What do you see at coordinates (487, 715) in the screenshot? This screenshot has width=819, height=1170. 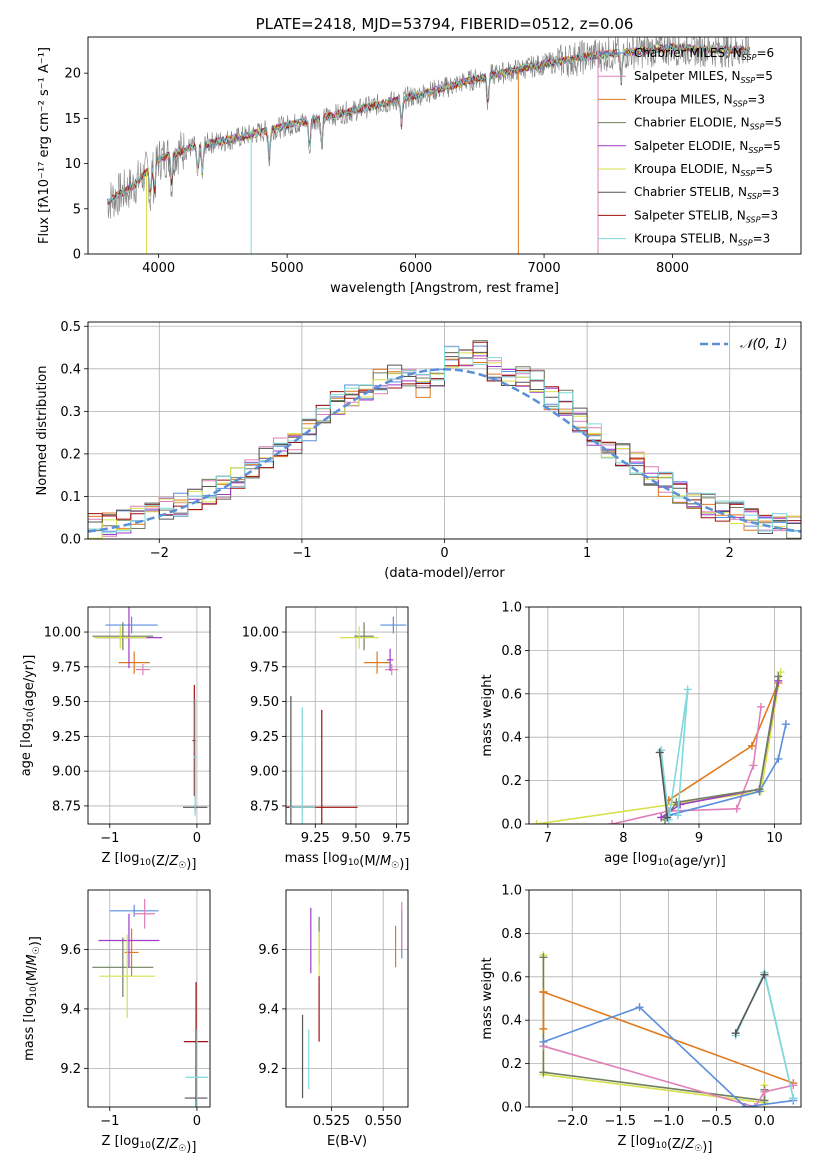 I see `y-axis-label: mass weight` at bounding box center [487, 715].